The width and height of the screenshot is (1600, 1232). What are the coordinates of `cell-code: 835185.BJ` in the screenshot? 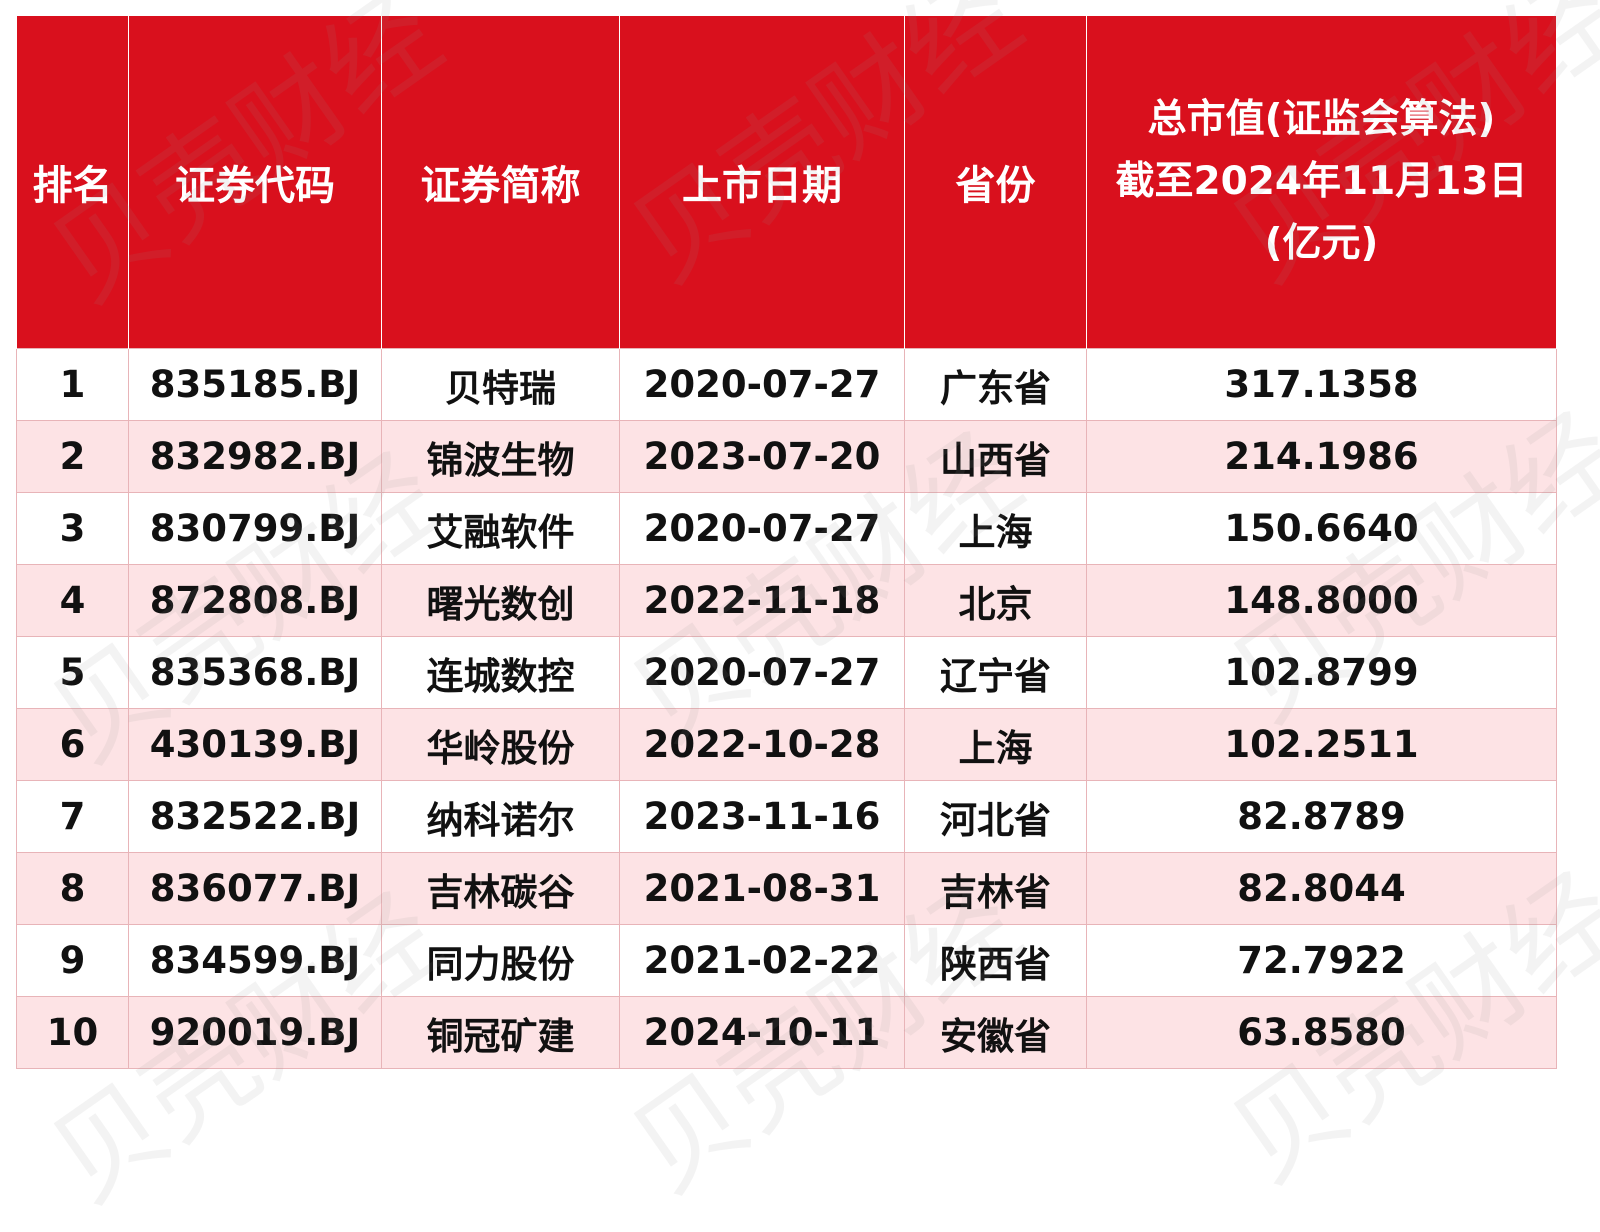 It's located at (255, 384).